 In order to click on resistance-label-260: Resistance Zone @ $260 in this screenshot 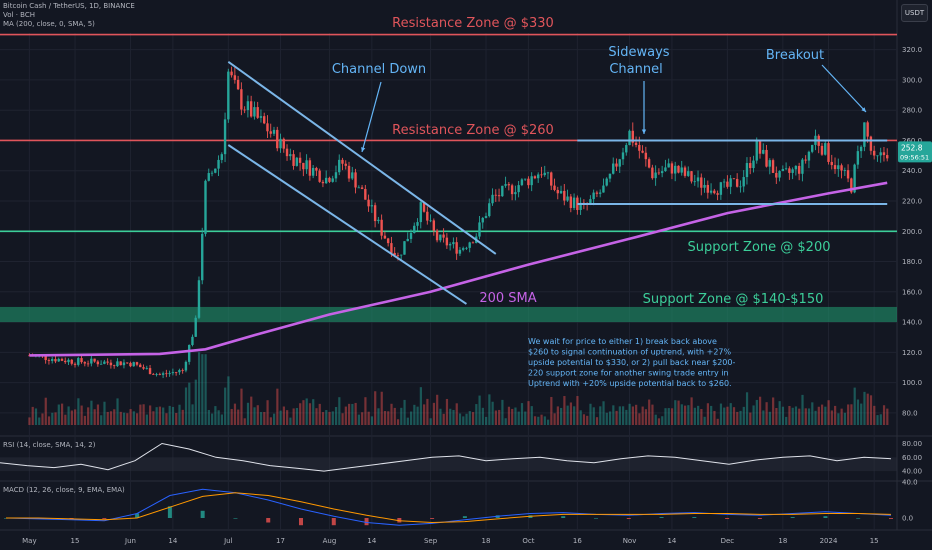, I will do `click(473, 130)`.